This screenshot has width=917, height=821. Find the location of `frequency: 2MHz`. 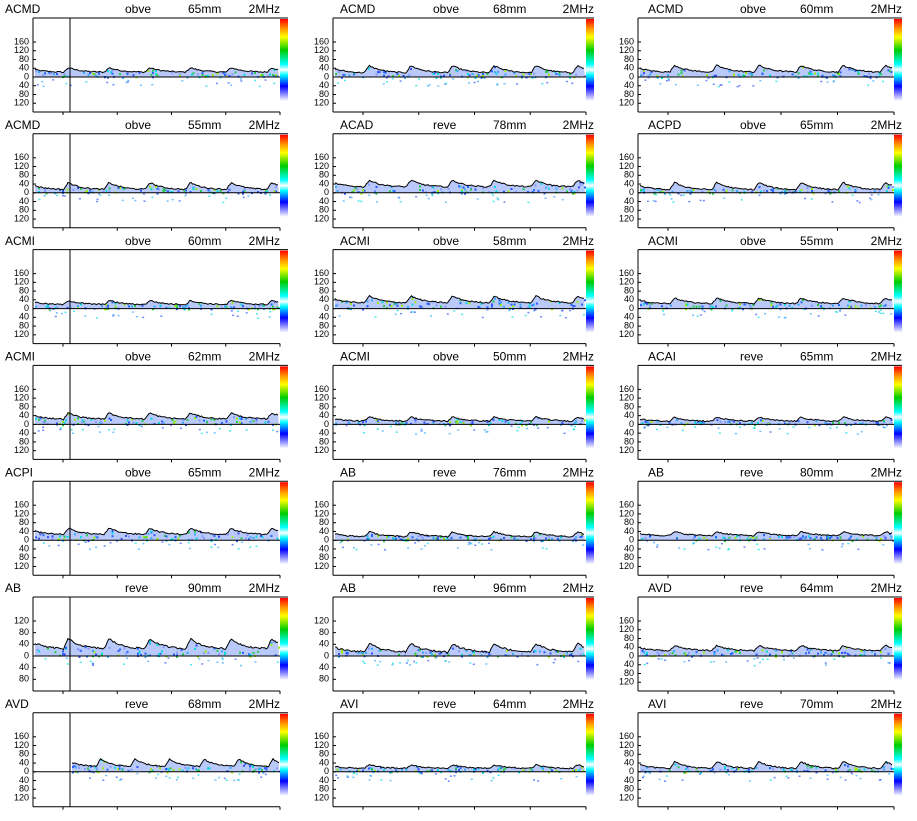

frequency: 2MHz is located at coordinates (264, 9).